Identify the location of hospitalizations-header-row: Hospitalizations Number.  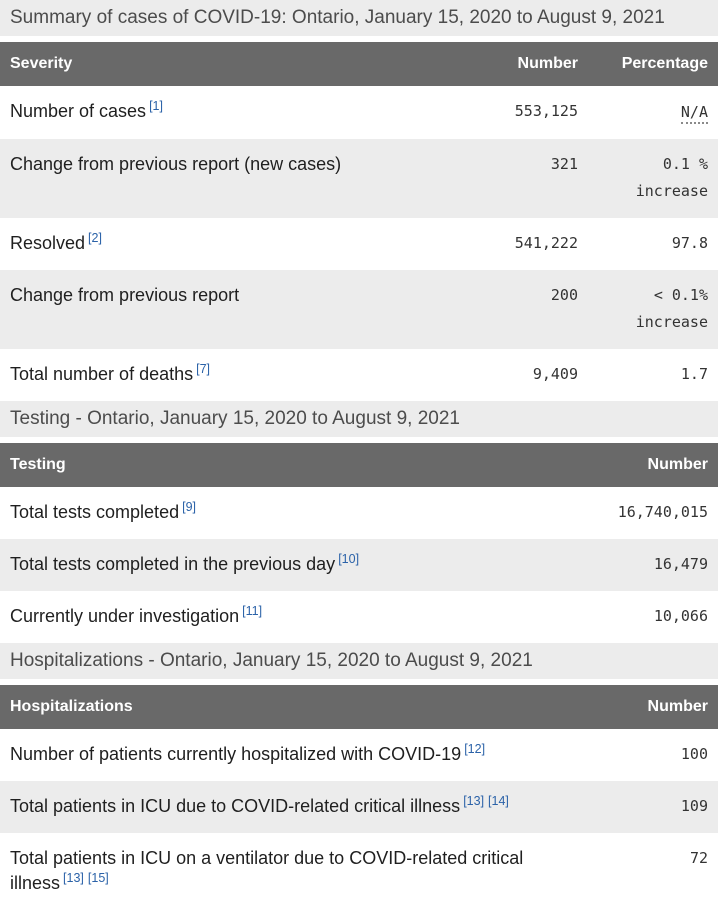
(359, 707).